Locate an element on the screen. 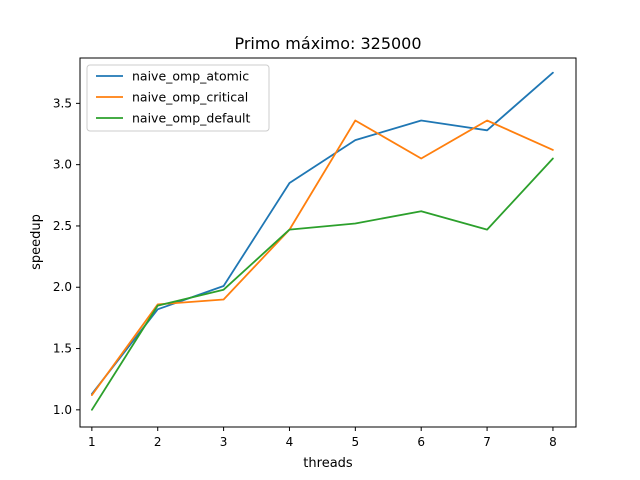 The width and height of the screenshot is (640, 480). y-tick-label: 1.0 is located at coordinates (62, 410).